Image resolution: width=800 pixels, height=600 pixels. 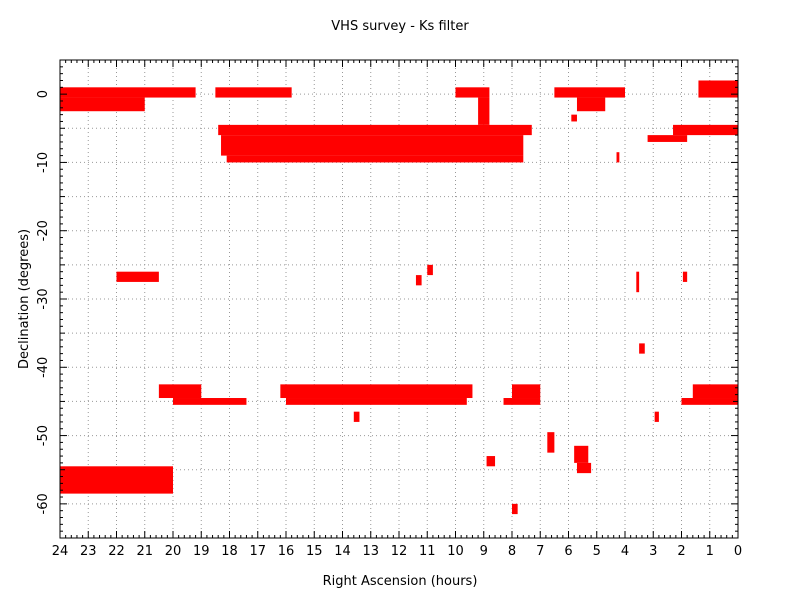 I want to click on x-tick-label: 23, so click(x=88, y=551).